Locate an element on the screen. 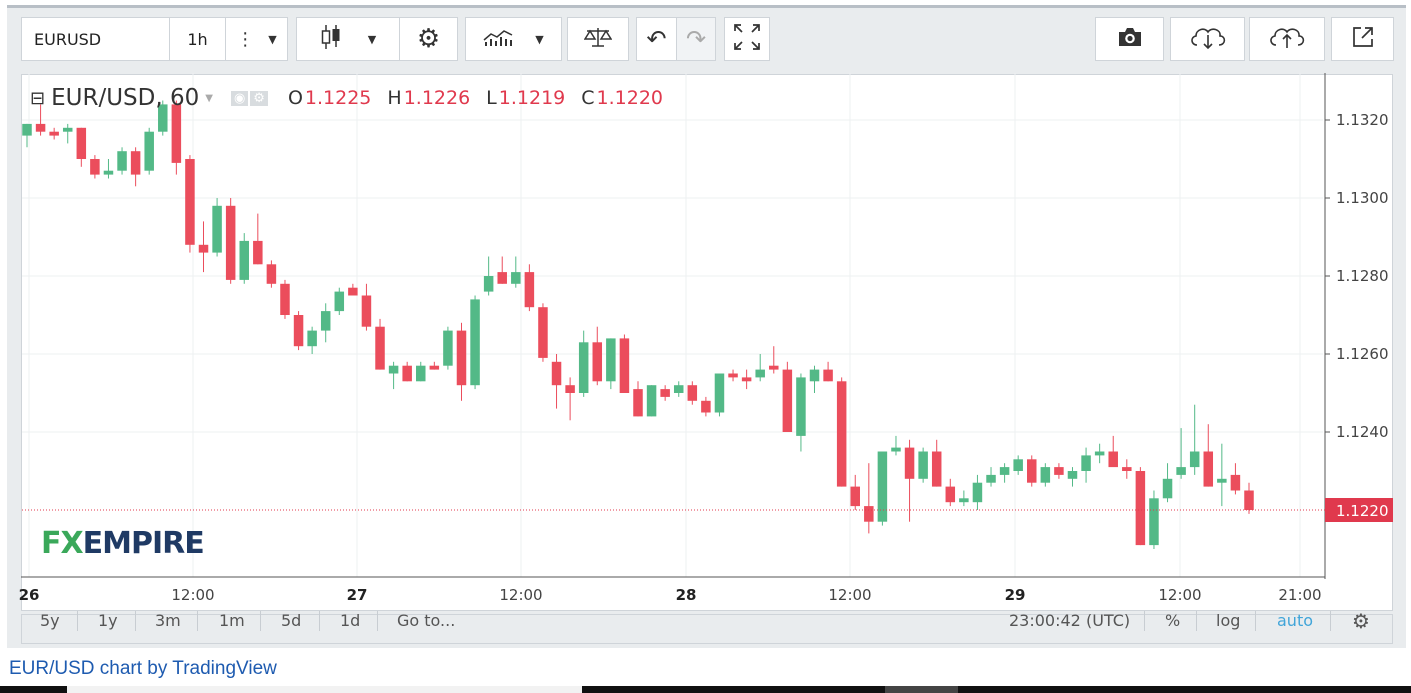 The image size is (1411, 693). utc-clock: 23:00:42 (UTC) is located at coordinates (1070, 620).